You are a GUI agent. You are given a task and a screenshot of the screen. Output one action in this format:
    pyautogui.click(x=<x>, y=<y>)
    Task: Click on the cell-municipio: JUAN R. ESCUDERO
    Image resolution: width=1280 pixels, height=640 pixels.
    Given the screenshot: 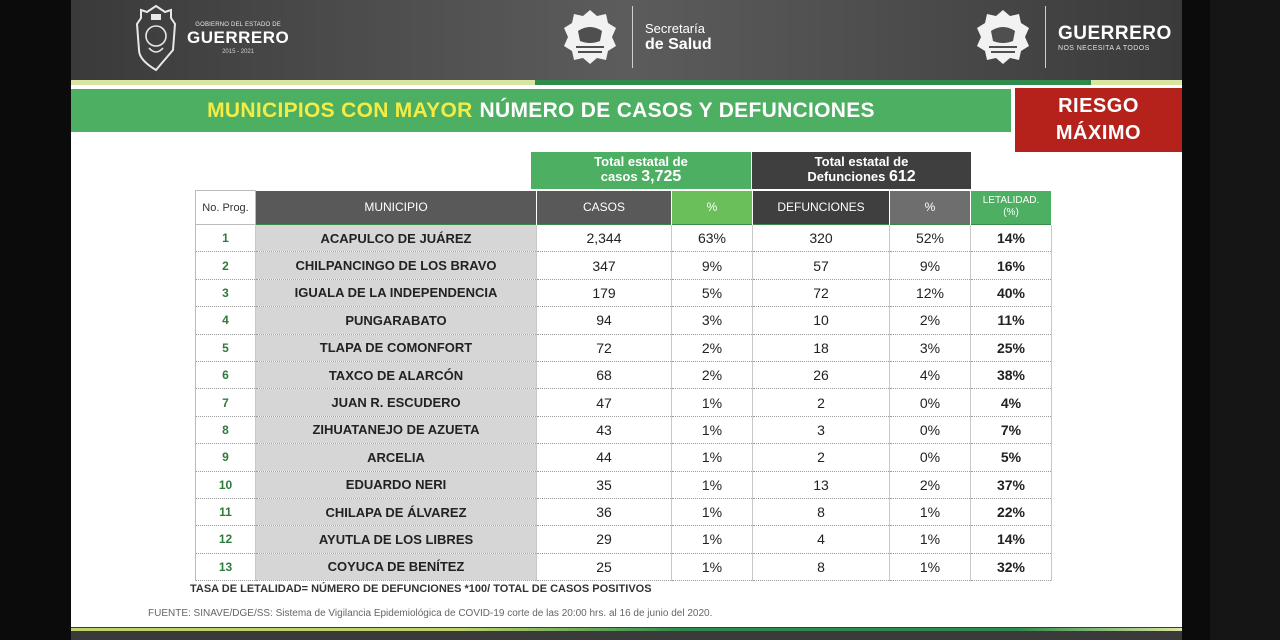 What is the action you would take?
    pyautogui.click(x=396, y=402)
    